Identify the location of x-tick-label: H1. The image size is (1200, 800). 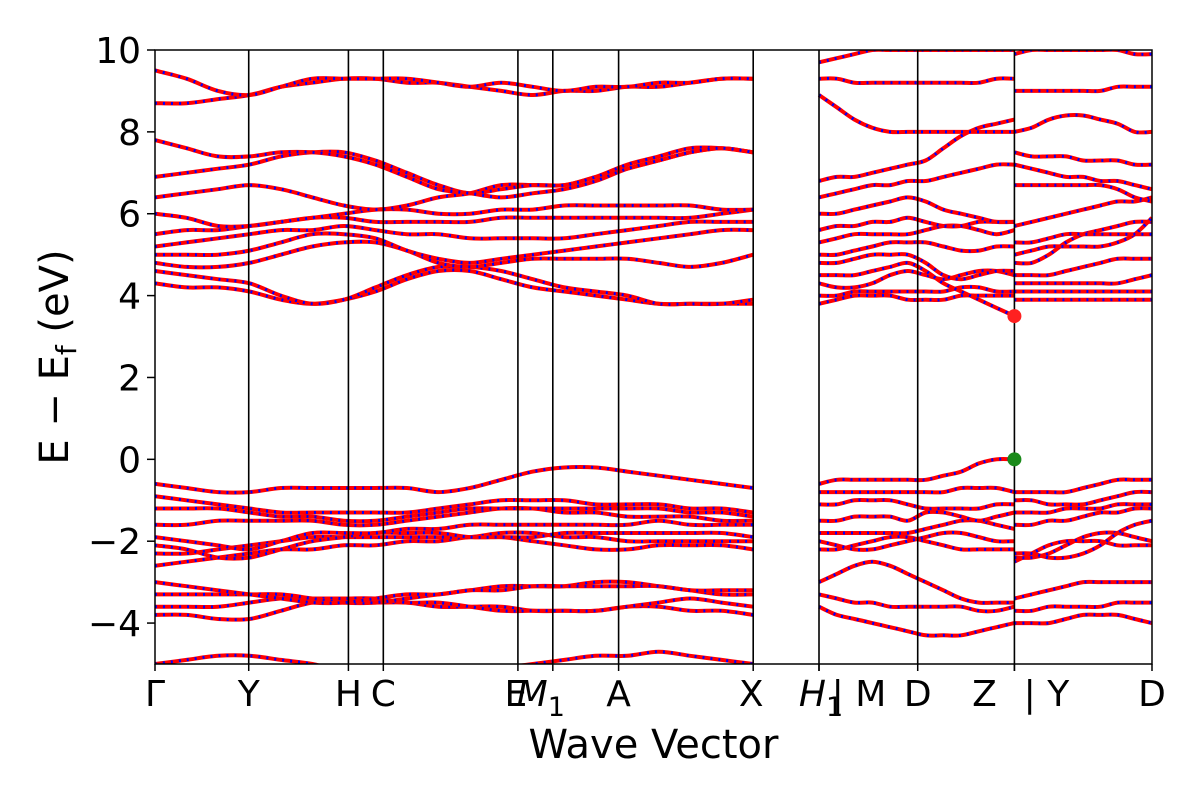
(821, 698).